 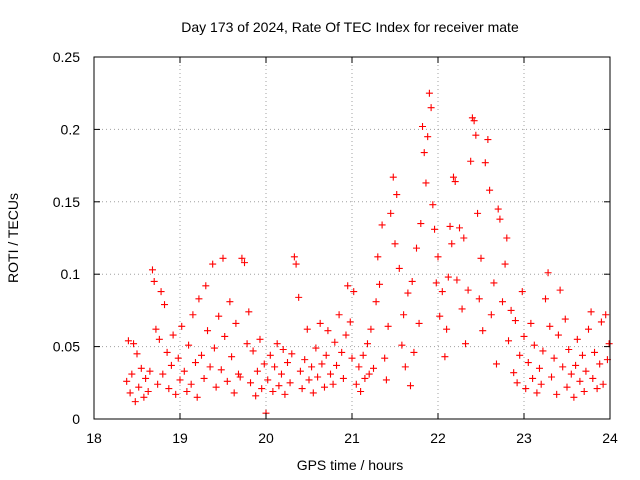 I want to click on y-tick-label: 0.2, so click(x=71, y=129).